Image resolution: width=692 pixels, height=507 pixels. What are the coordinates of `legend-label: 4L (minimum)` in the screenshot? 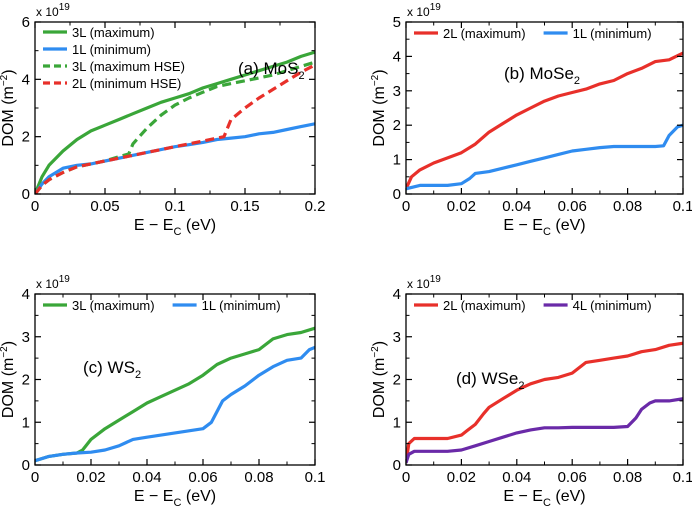 It's located at (612, 305).